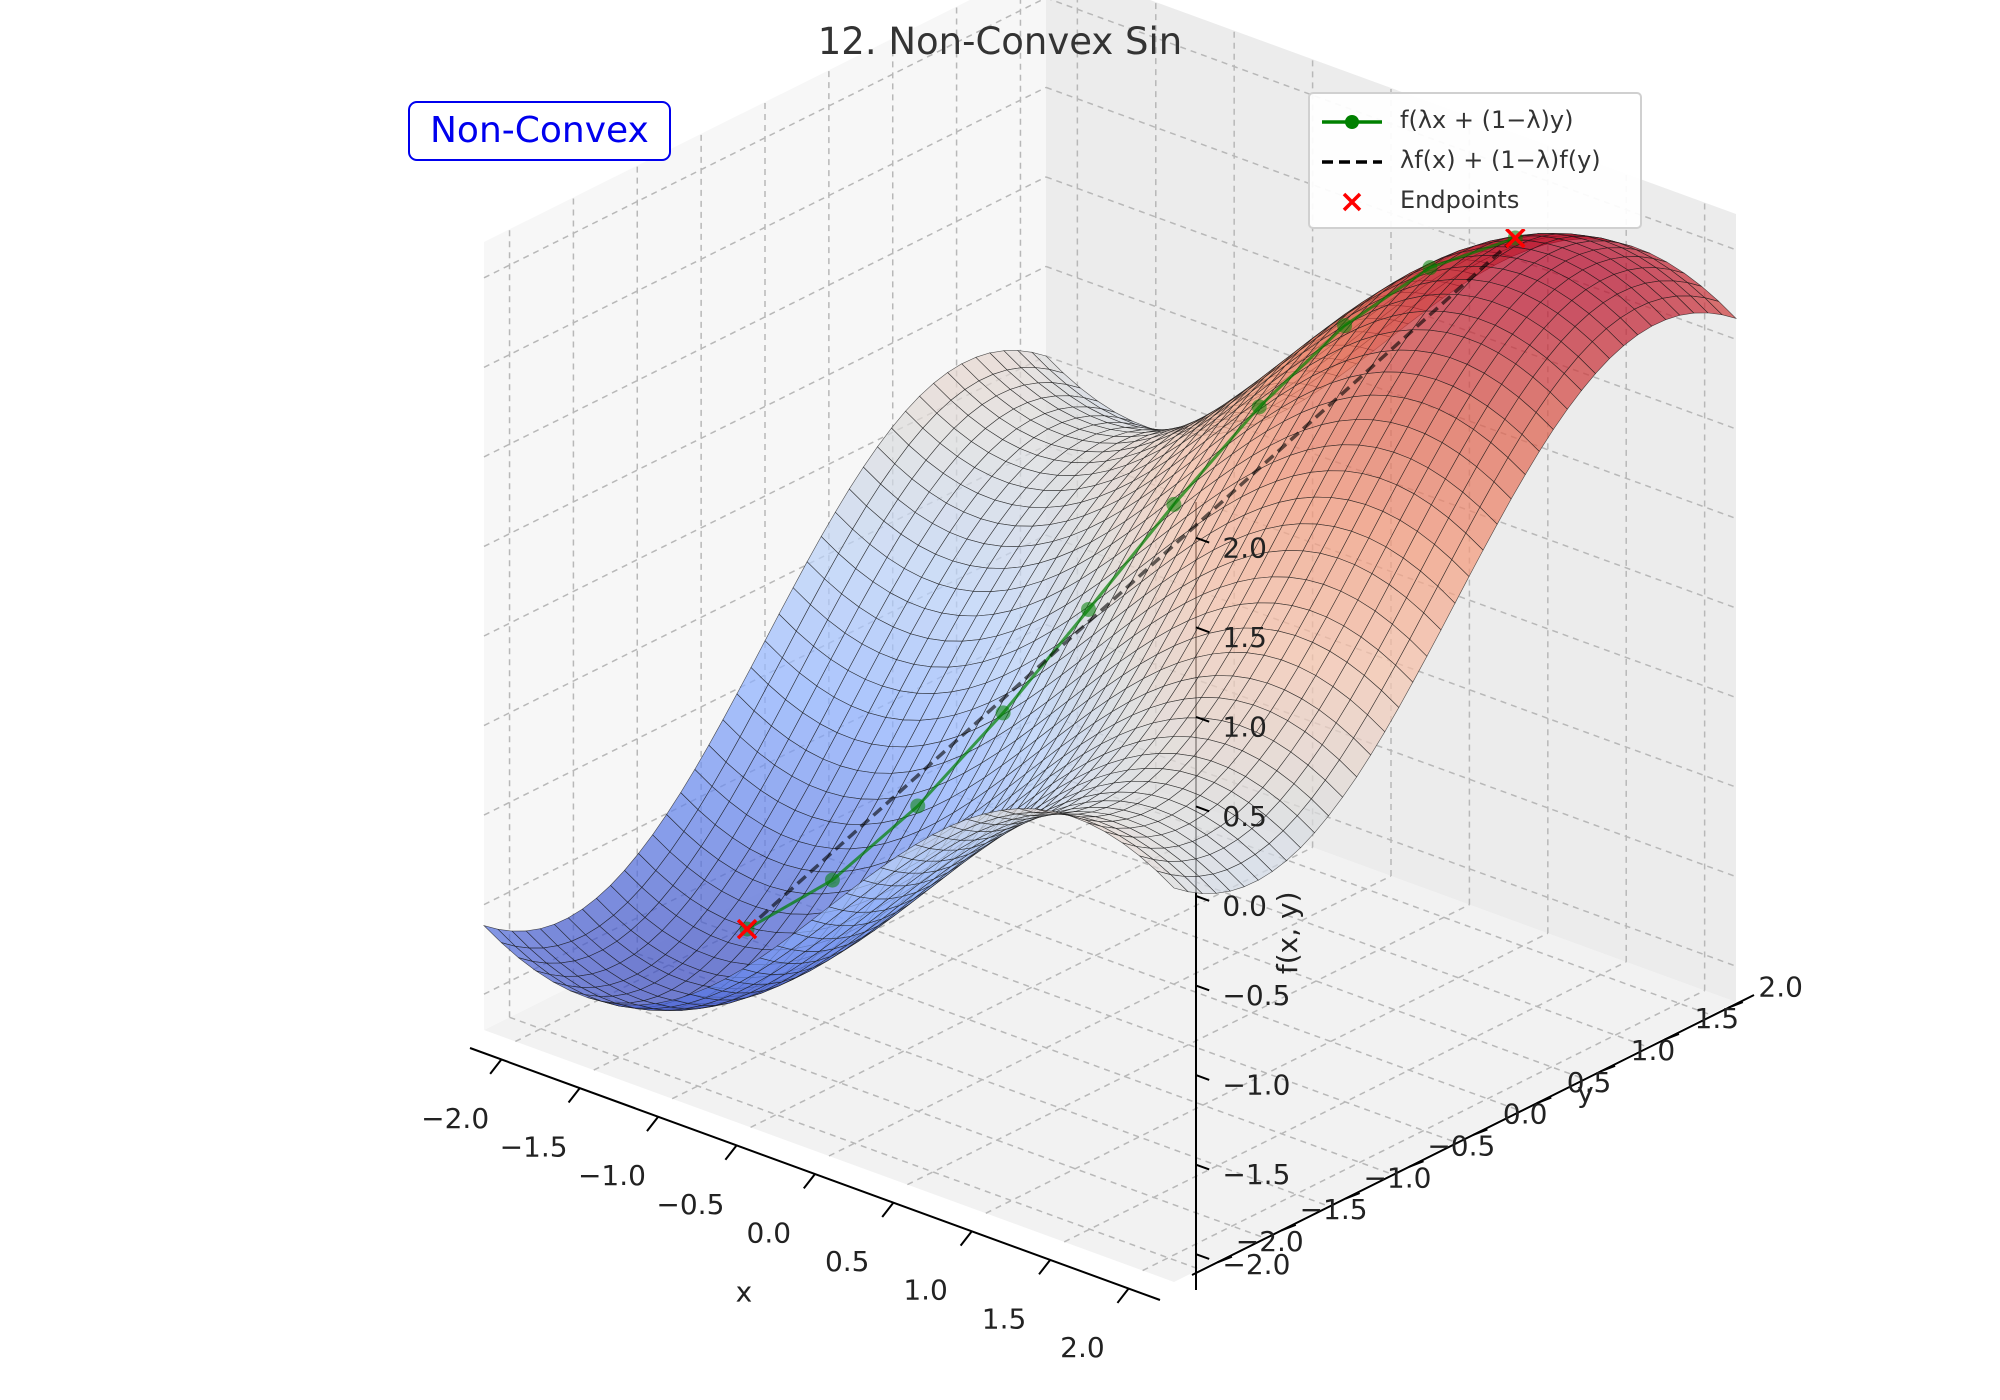  What do you see at coordinates (1244, 637) in the screenshot?
I see `z-tick-label: 1.5` at bounding box center [1244, 637].